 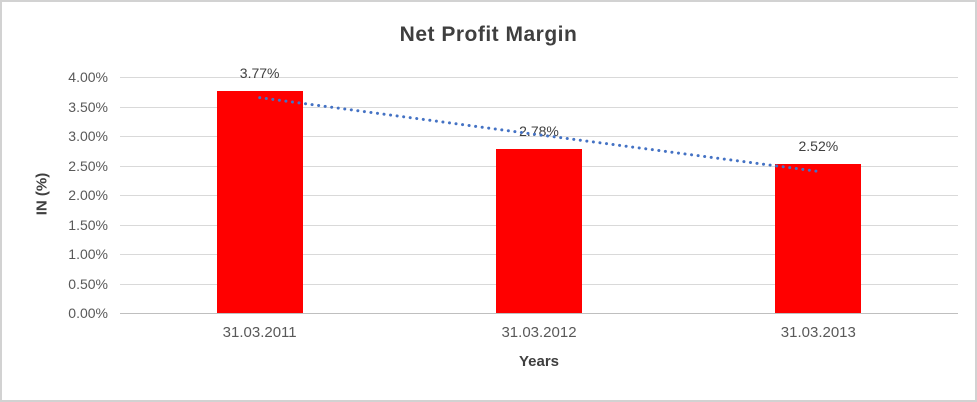 I want to click on y-axis-tick-label: 2.00%, so click(x=88, y=195).